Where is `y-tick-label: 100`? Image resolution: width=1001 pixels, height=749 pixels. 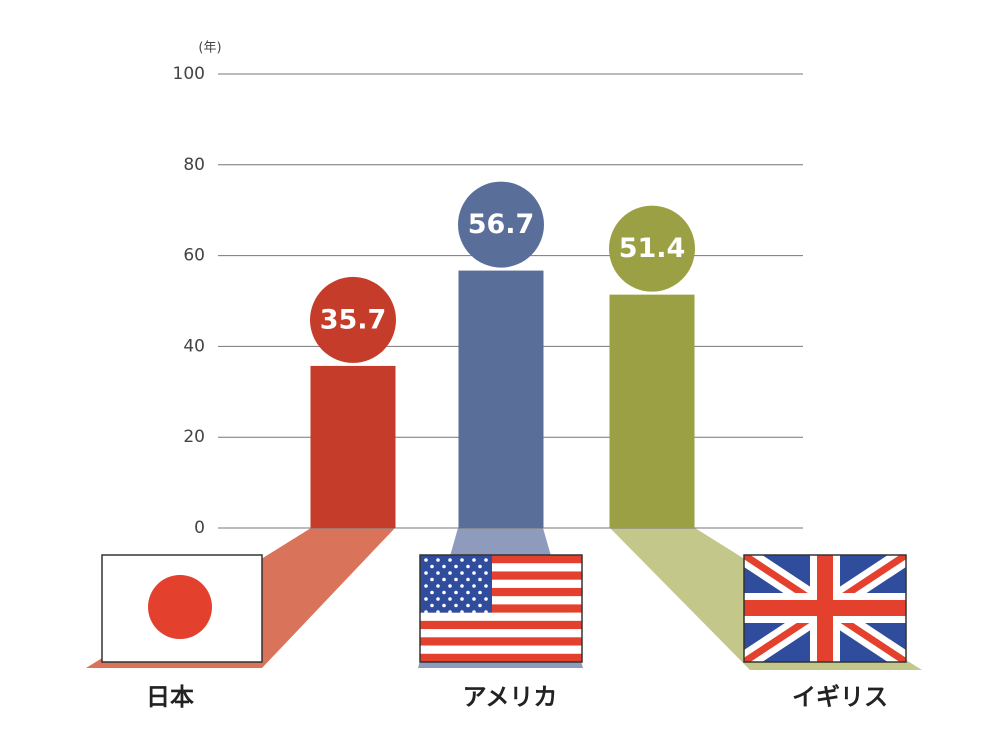 y-tick-label: 100 is located at coordinates (189, 74).